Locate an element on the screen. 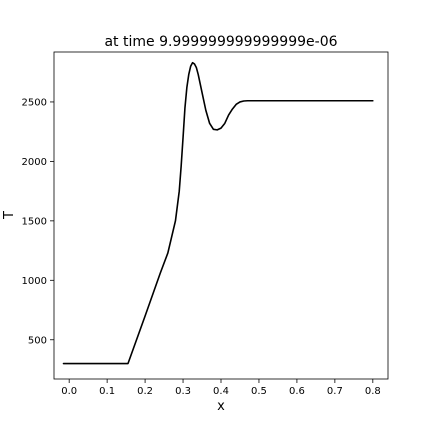 The image size is (432, 432). chart-title: at time 9.999999999999999e-06 is located at coordinates (220, 42).